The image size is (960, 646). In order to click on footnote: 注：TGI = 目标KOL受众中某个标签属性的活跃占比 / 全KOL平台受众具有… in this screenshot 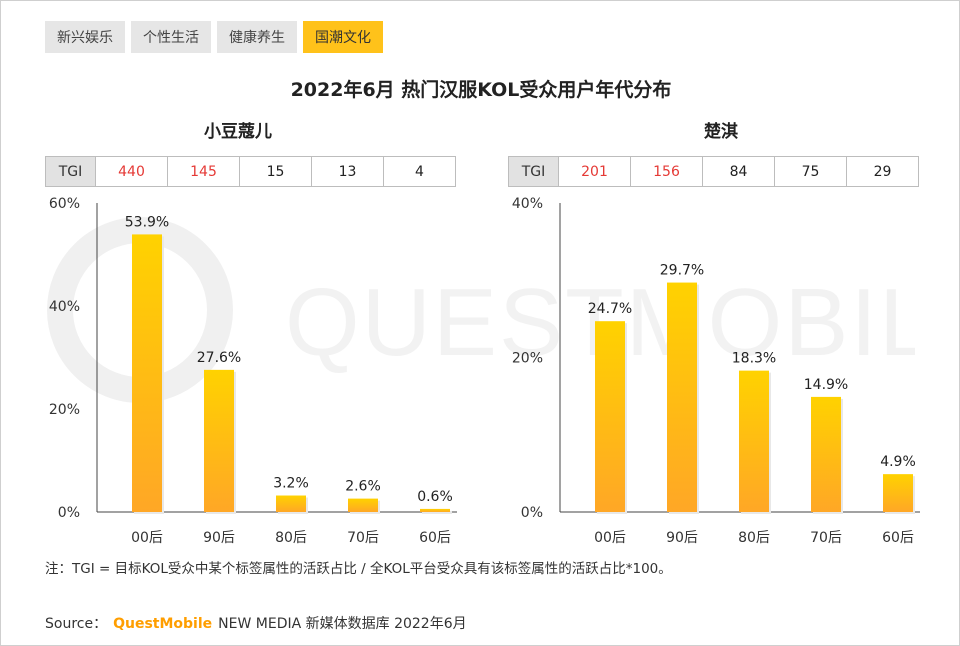, I will do `click(358, 569)`.